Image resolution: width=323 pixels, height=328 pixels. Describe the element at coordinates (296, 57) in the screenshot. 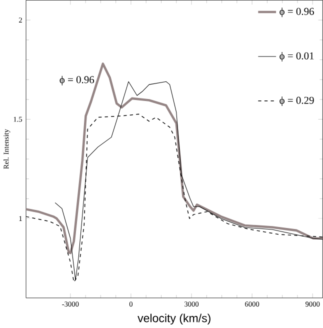

I see `legend-label: ϕ = 0.01` at that location.